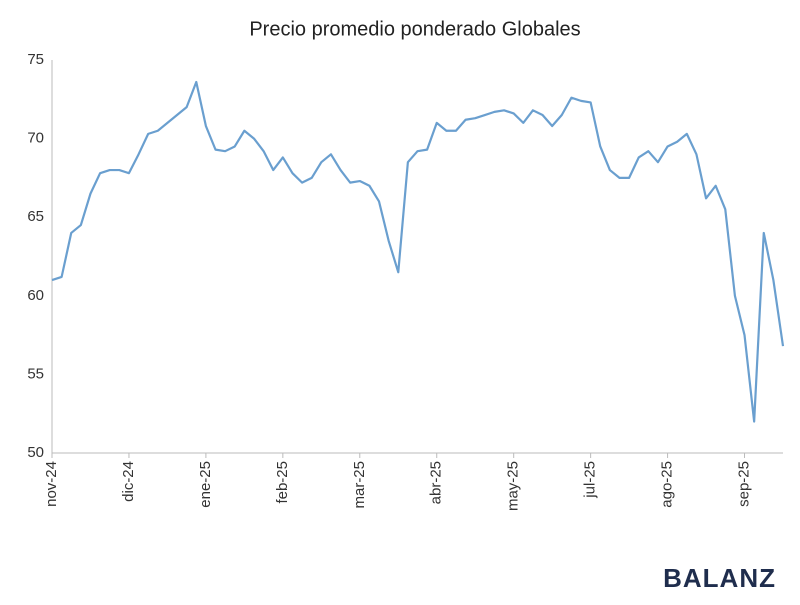 The image size is (800, 605). What do you see at coordinates (743, 484) in the screenshot?
I see `x-tick-label: sep-25` at bounding box center [743, 484].